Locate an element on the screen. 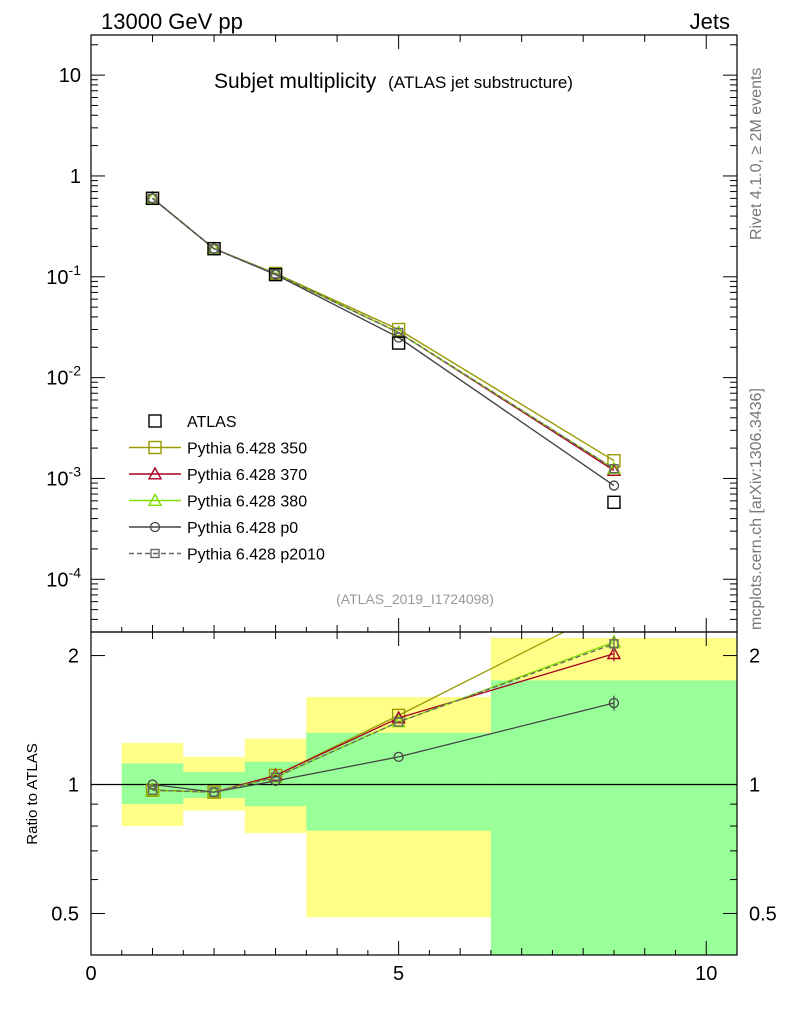  y-tick-exp: -2 is located at coordinates (75, 371).